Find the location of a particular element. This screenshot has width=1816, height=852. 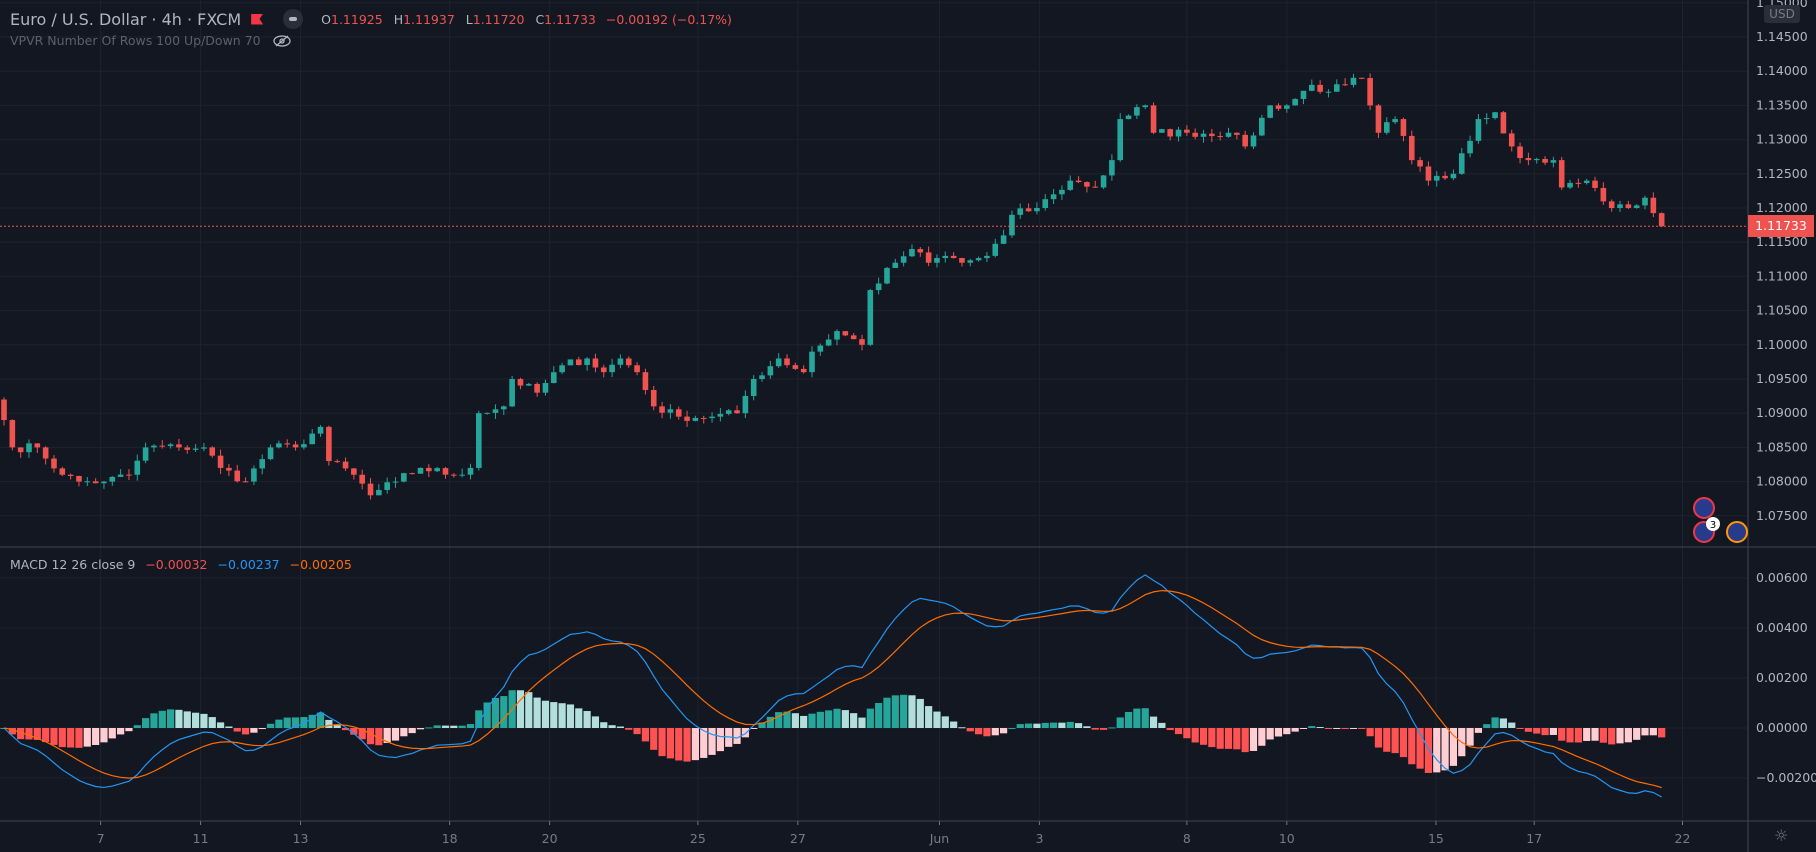

price-tick-label: 1.14000 is located at coordinates (1782, 70).